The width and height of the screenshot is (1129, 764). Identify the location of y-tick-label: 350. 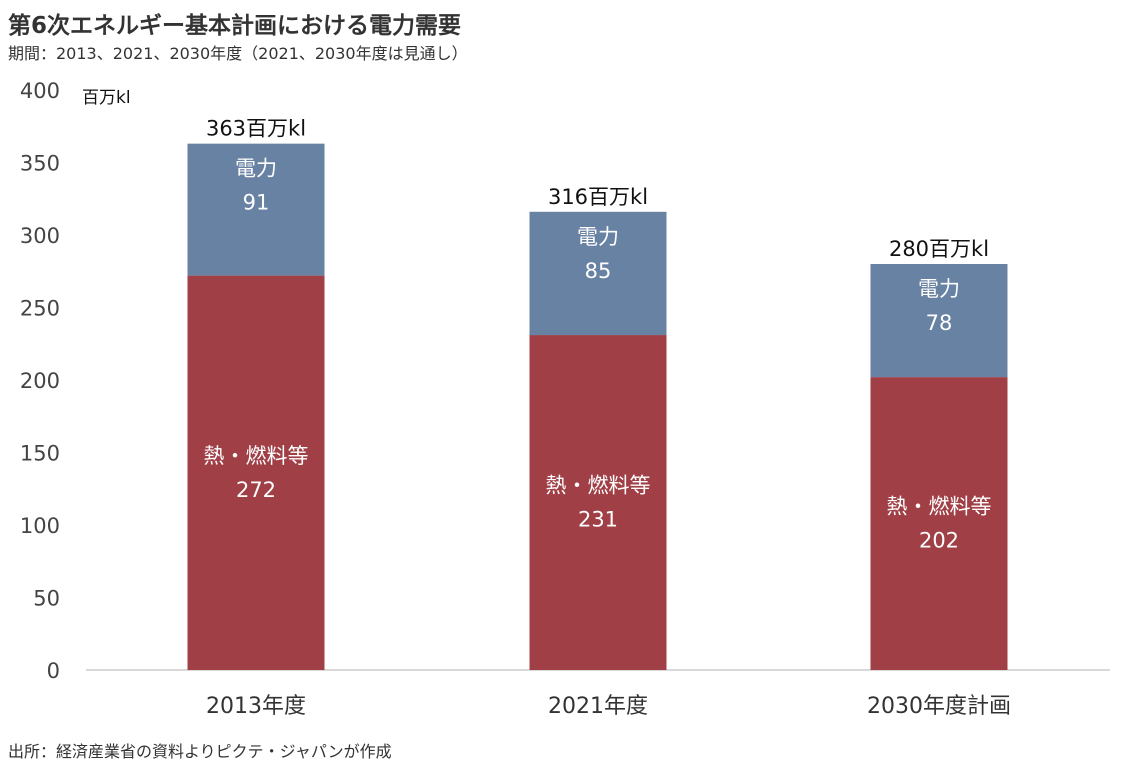
(40, 164).